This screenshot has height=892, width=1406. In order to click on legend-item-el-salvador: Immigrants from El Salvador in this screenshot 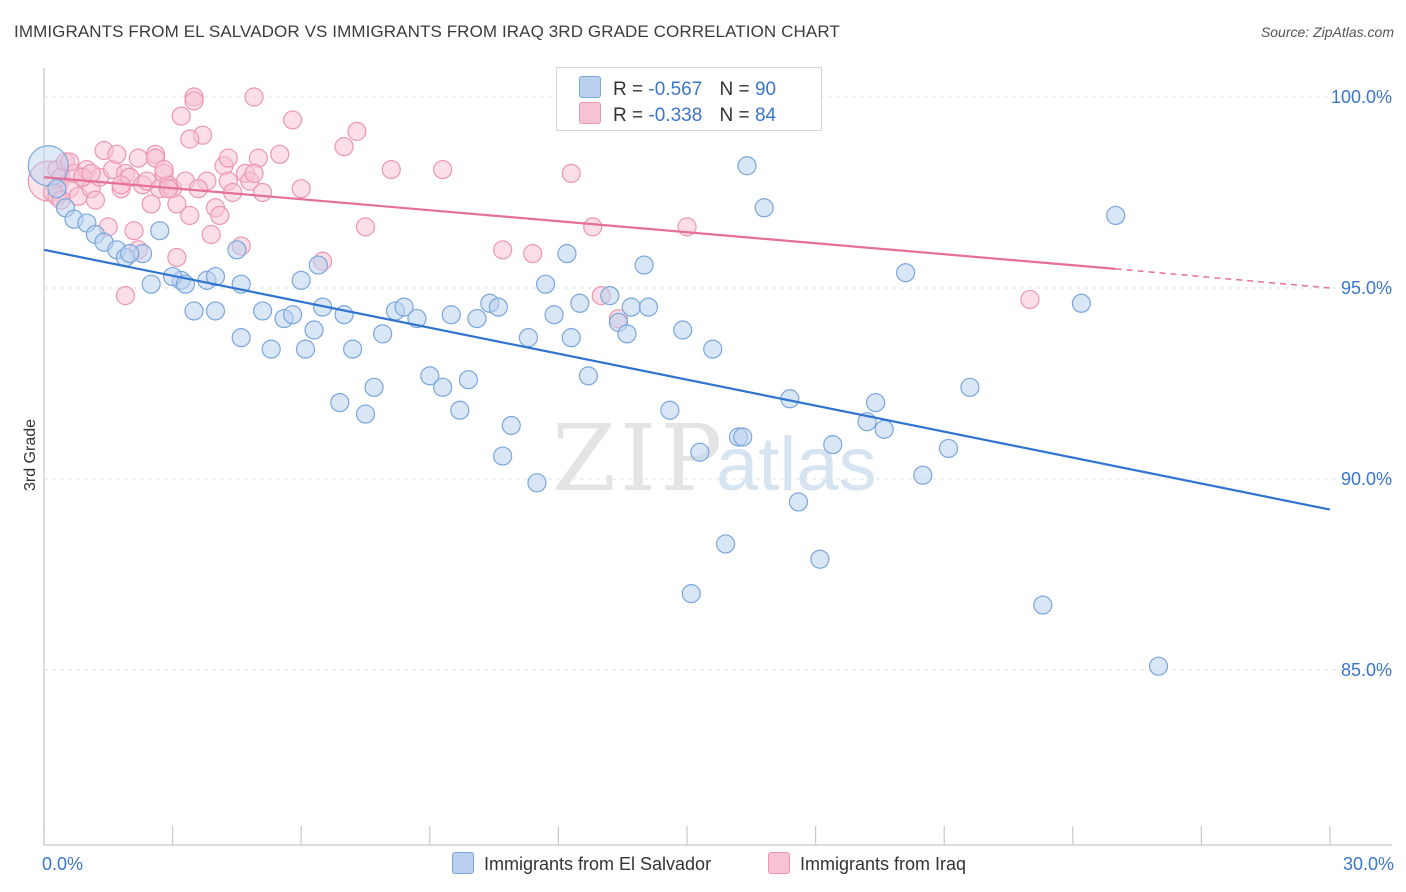, I will do `click(581, 863)`.